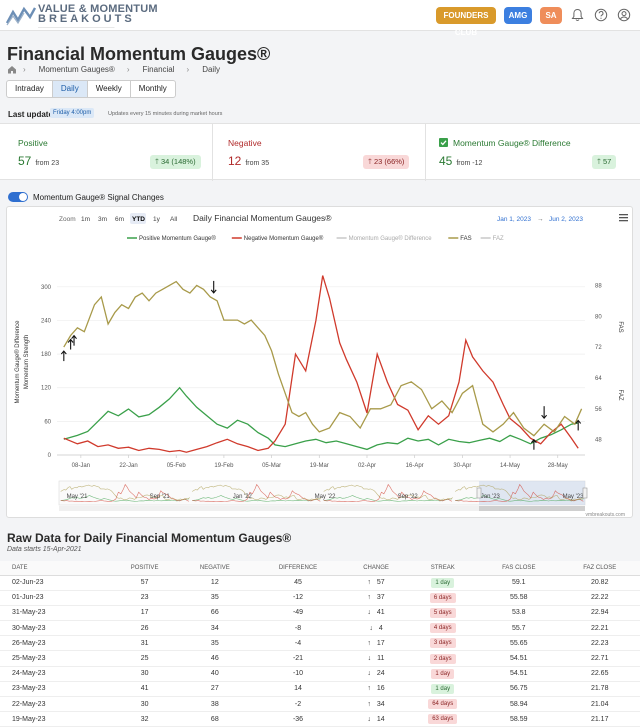 The image size is (640, 727). I want to click on streak-badge: 1 day, so click(443, 582).